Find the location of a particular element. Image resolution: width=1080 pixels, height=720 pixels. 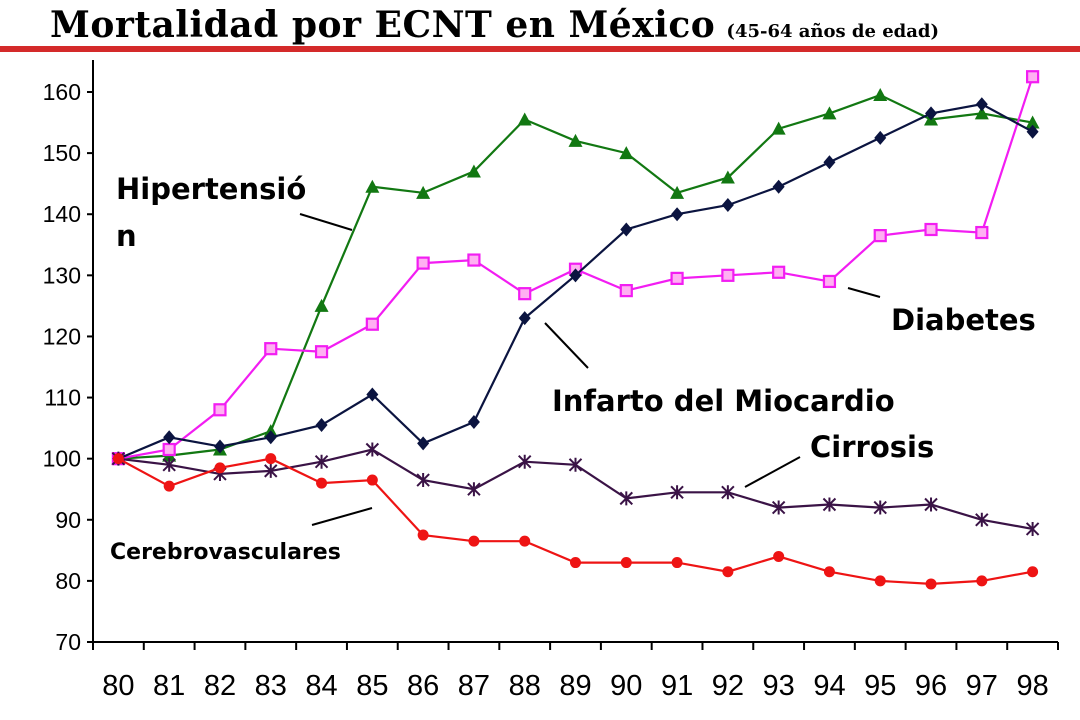

y-tick-label: 90 is located at coordinates (68, 520).